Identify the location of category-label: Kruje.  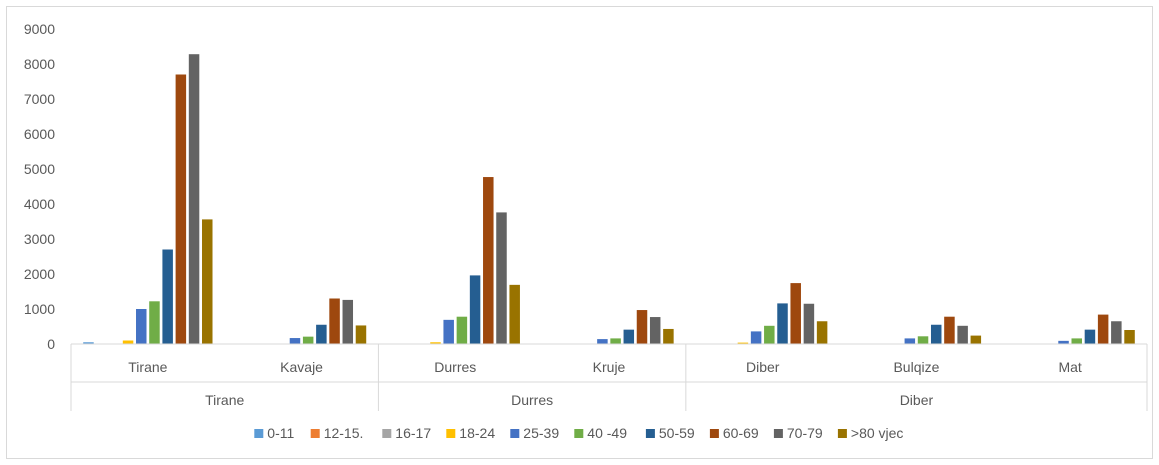
(609, 367).